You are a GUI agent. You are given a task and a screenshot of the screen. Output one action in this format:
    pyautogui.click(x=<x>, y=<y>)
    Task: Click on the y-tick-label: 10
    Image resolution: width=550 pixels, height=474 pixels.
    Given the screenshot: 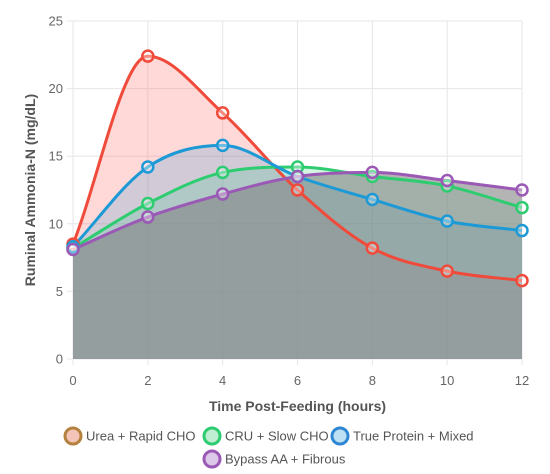 What is the action you would take?
    pyautogui.click(x=56, y=223)
    